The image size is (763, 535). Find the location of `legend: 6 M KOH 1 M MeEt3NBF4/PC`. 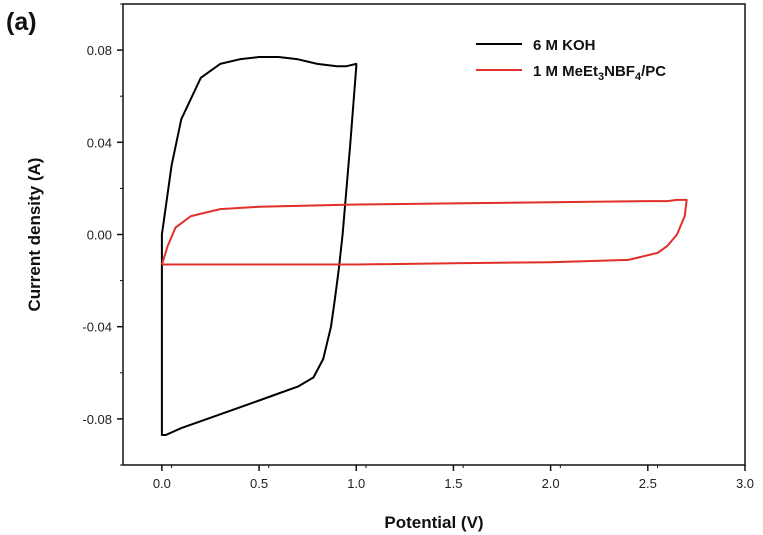

legend: 6 M KOH 1 M MeEt3NBF4/PC is located at coordinates (571, 60).